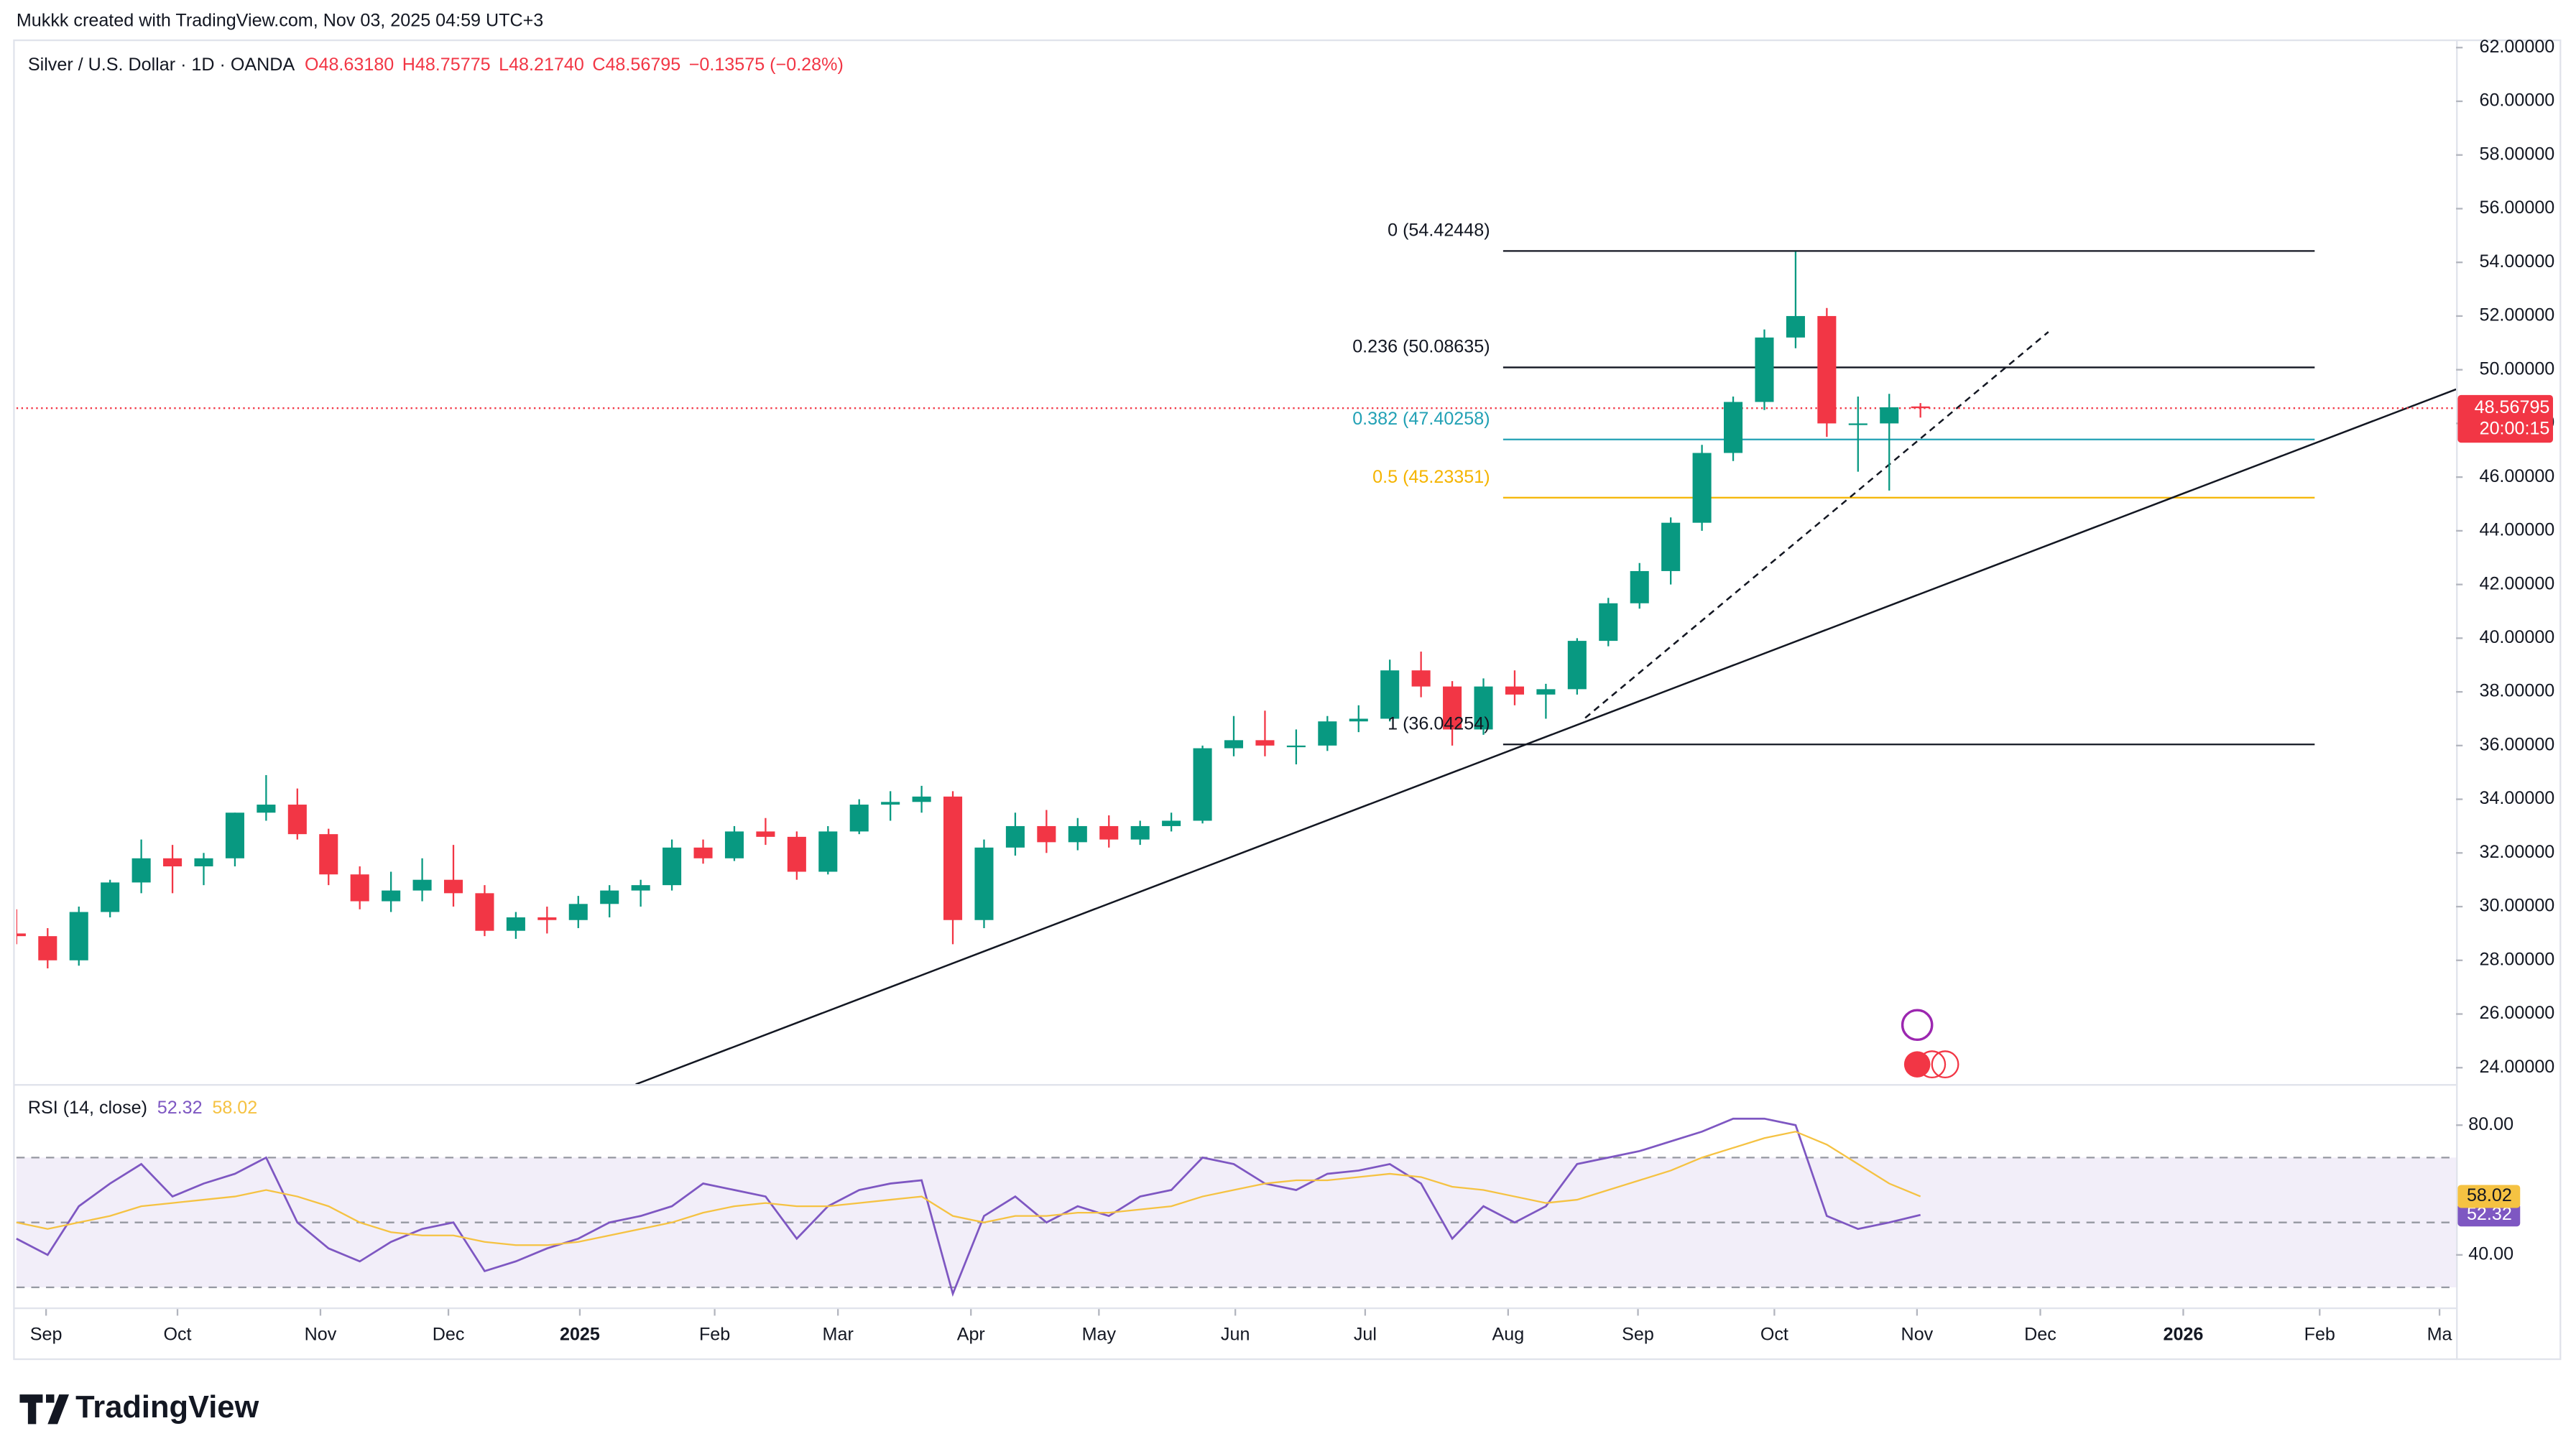 The width and height of the screenshot is (2576, 1454). I want to click on x-tick-label: Sep, so click(47, 1335).